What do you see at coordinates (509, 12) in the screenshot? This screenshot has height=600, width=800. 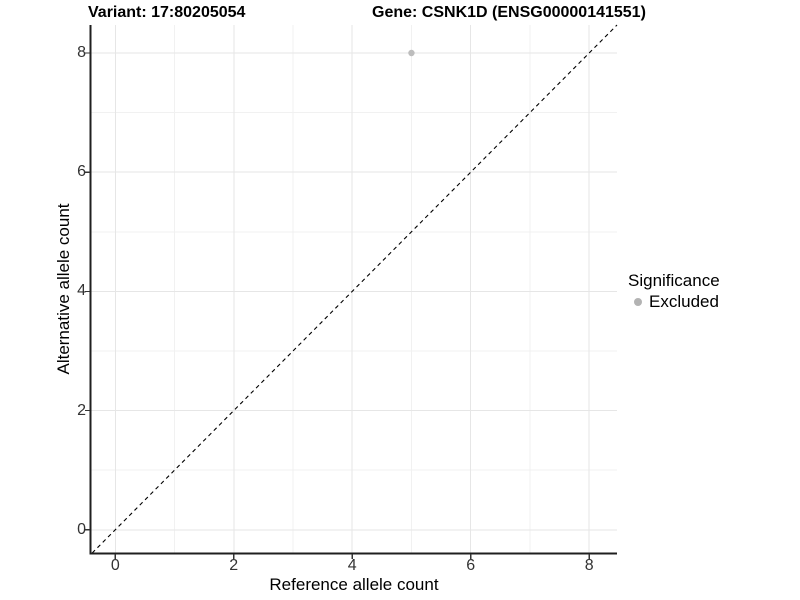 I see `gene-title: Gene: CSNK1D (ENSG00000141551)` at bounding box center [509, 12].